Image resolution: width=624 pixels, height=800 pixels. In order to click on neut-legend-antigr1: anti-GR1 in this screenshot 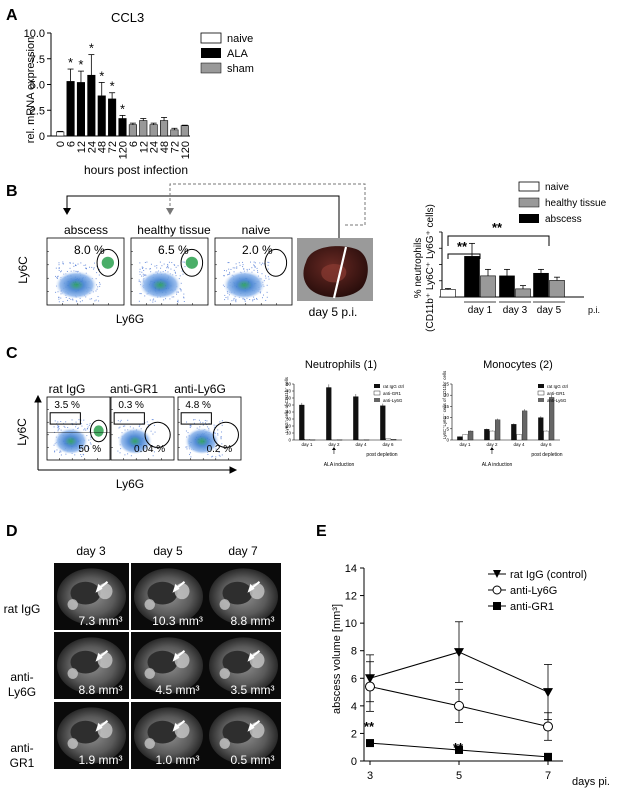, I will do `click(392, 393)`.